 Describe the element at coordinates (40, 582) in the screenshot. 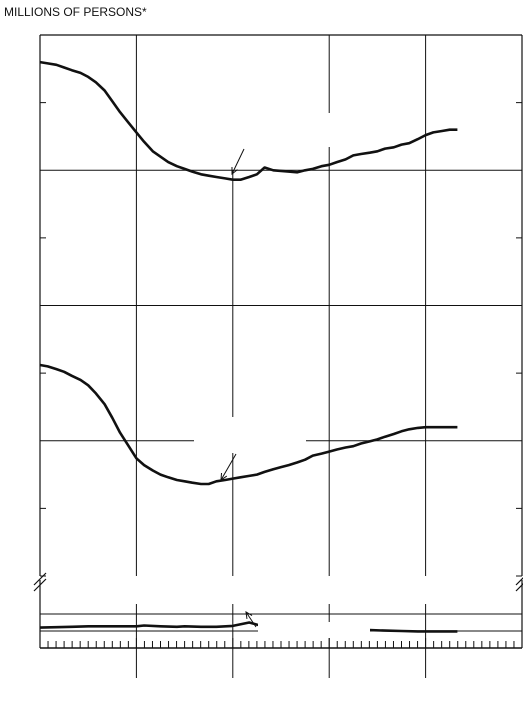

I see `axis-break-left` at that location.